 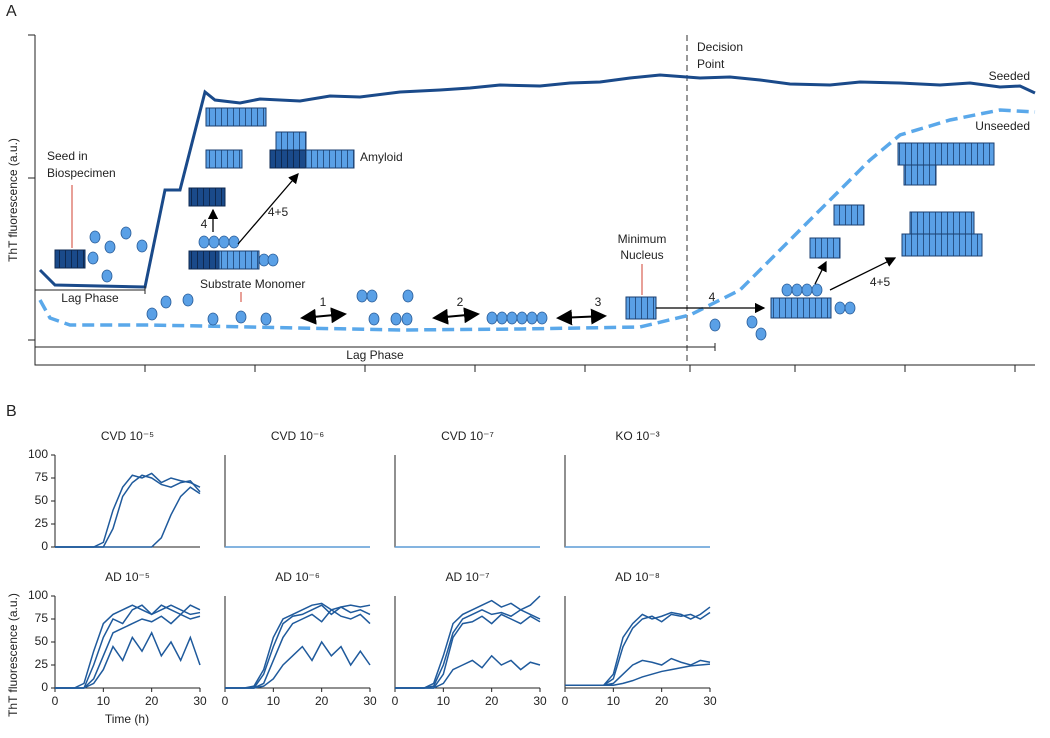 I want to click on panel-label: A, so click(x=11, y=11).